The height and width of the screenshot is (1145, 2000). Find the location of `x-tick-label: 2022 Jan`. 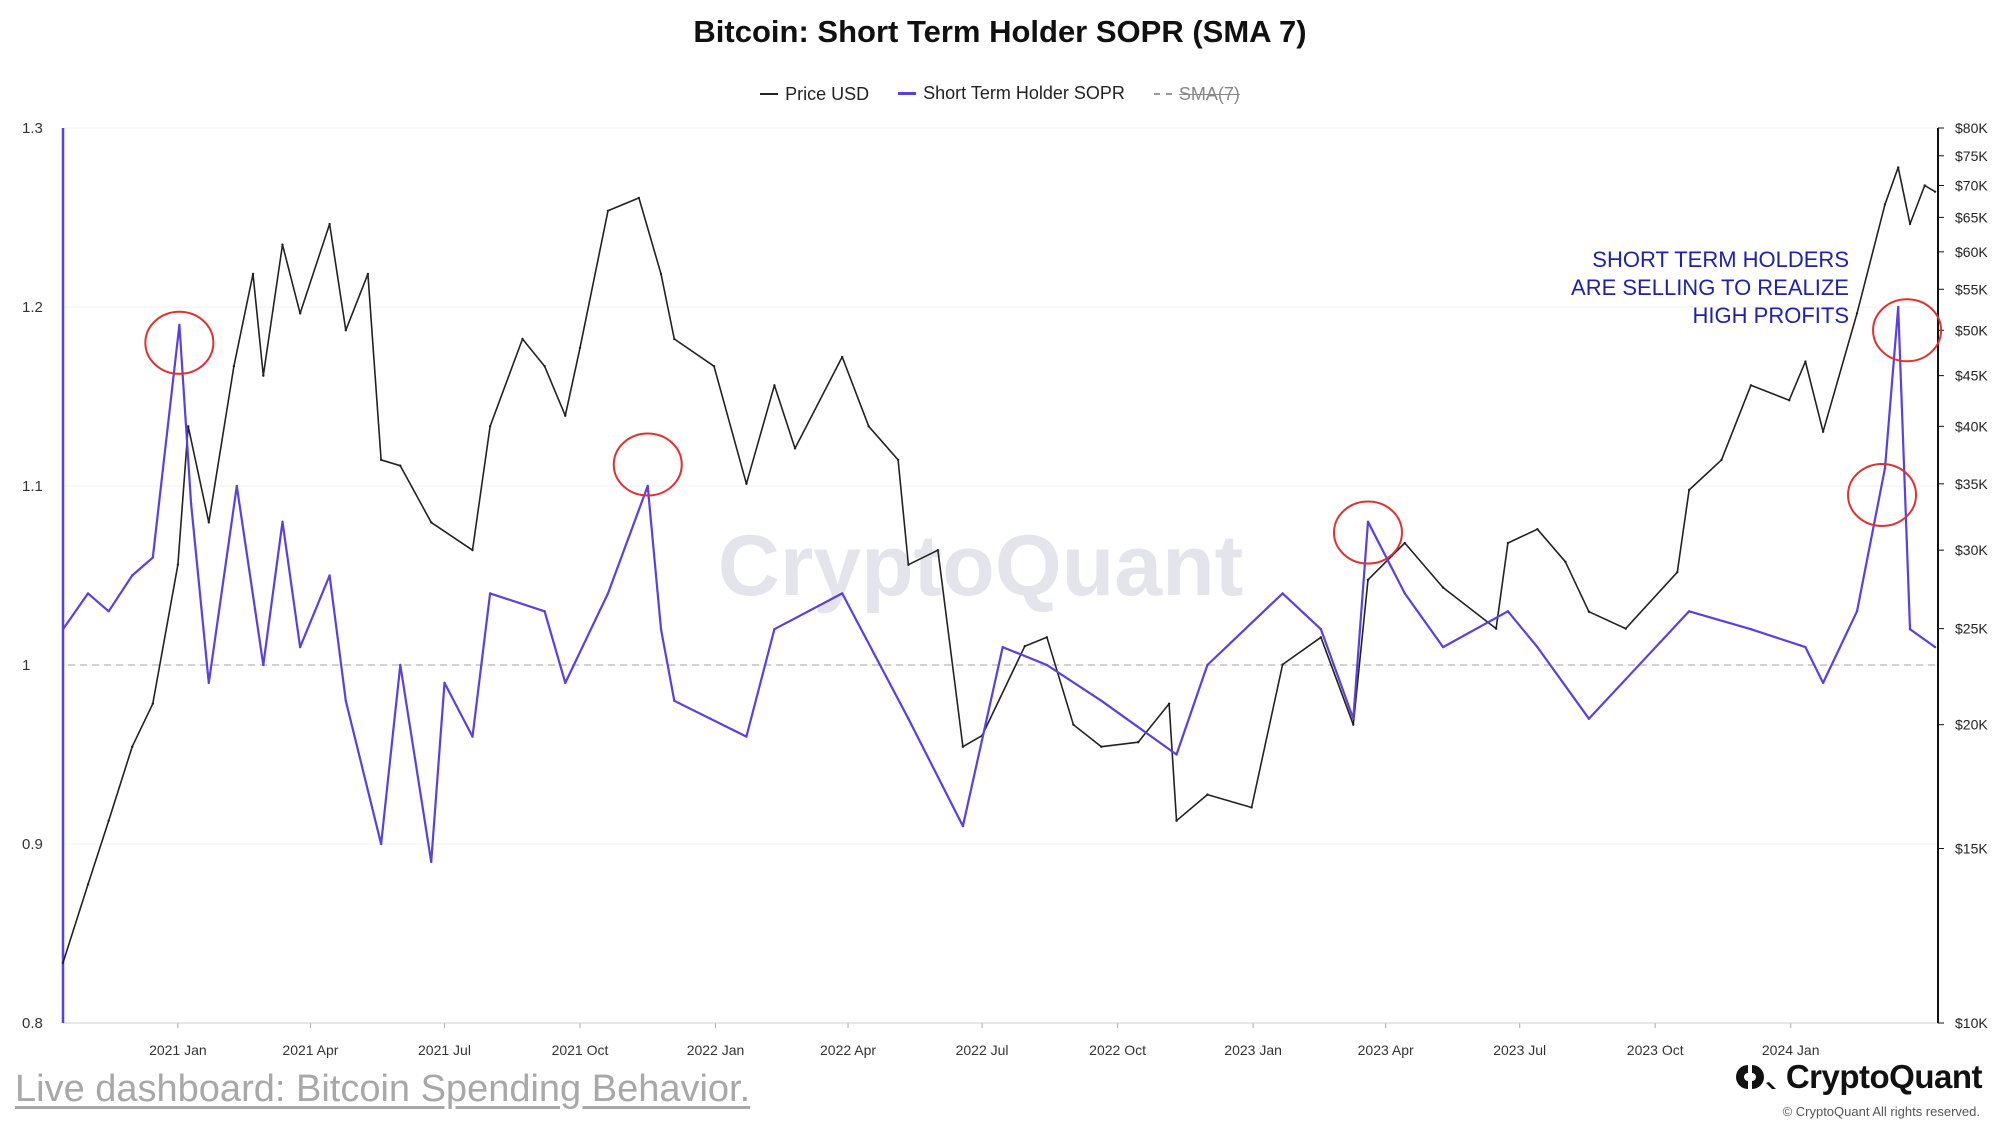

x-tick-label: 2022 Jan is located at coordinates (716, 1050).